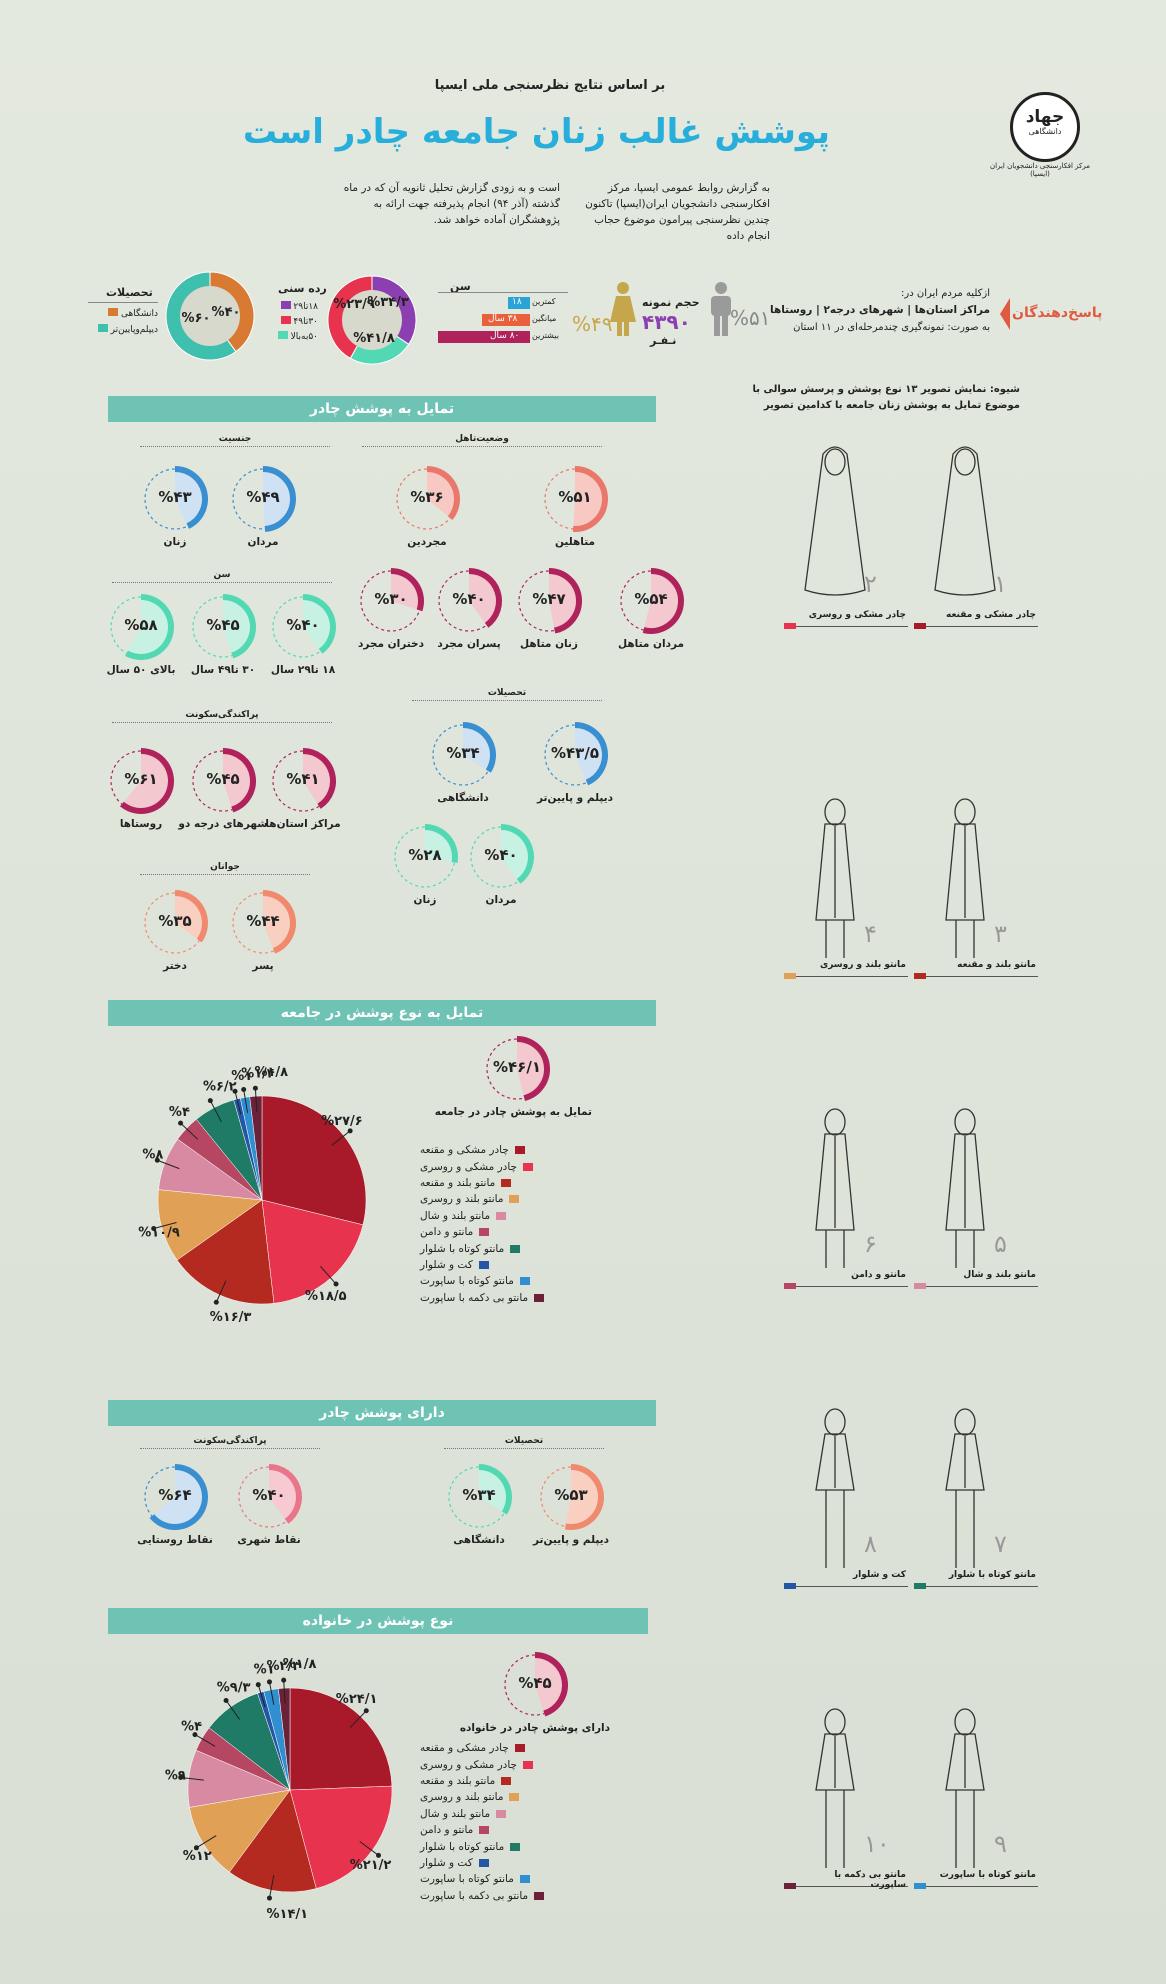  Describe the element at coordinates (1000, 1244) in the screenshot. I see `dress-number: ۵` at that location.